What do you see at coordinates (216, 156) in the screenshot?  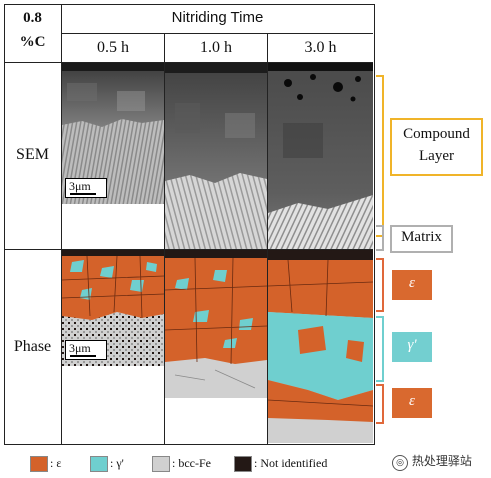 I see `sem-image-1-0h` at bounding box center [216, 156].